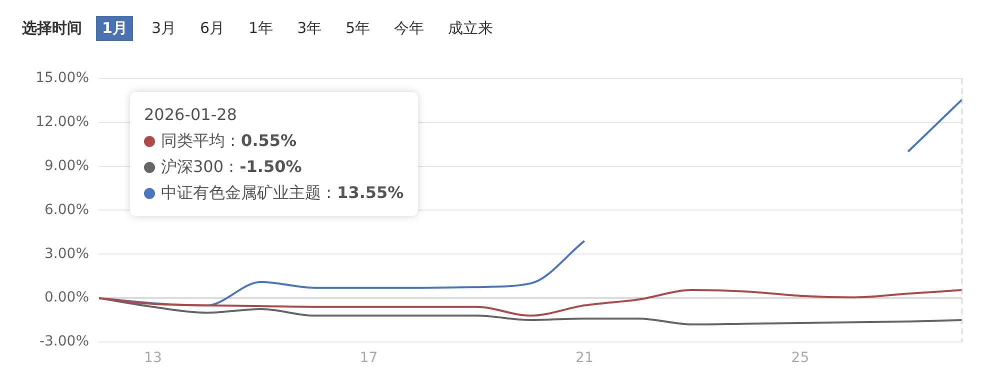 Image resolution: width=996 pixels, height=378 pixels. Describe the element at coordinates (66, 210) in the screenshot. I see `y-tick-label: 6.00%` at that location.